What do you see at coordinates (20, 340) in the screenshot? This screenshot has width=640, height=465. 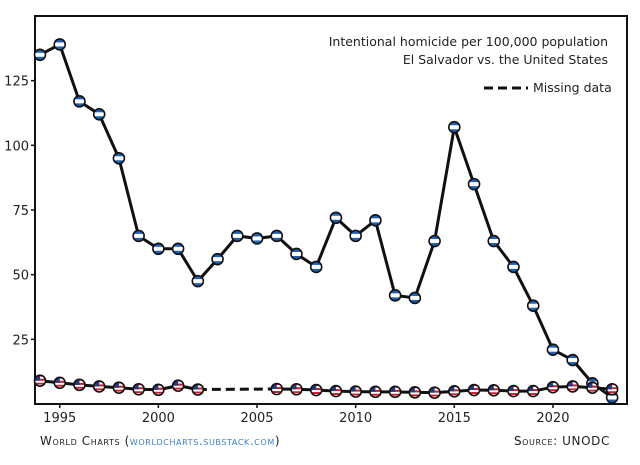 I see `y-tick-label: 25` at bounding box center [20, 340].